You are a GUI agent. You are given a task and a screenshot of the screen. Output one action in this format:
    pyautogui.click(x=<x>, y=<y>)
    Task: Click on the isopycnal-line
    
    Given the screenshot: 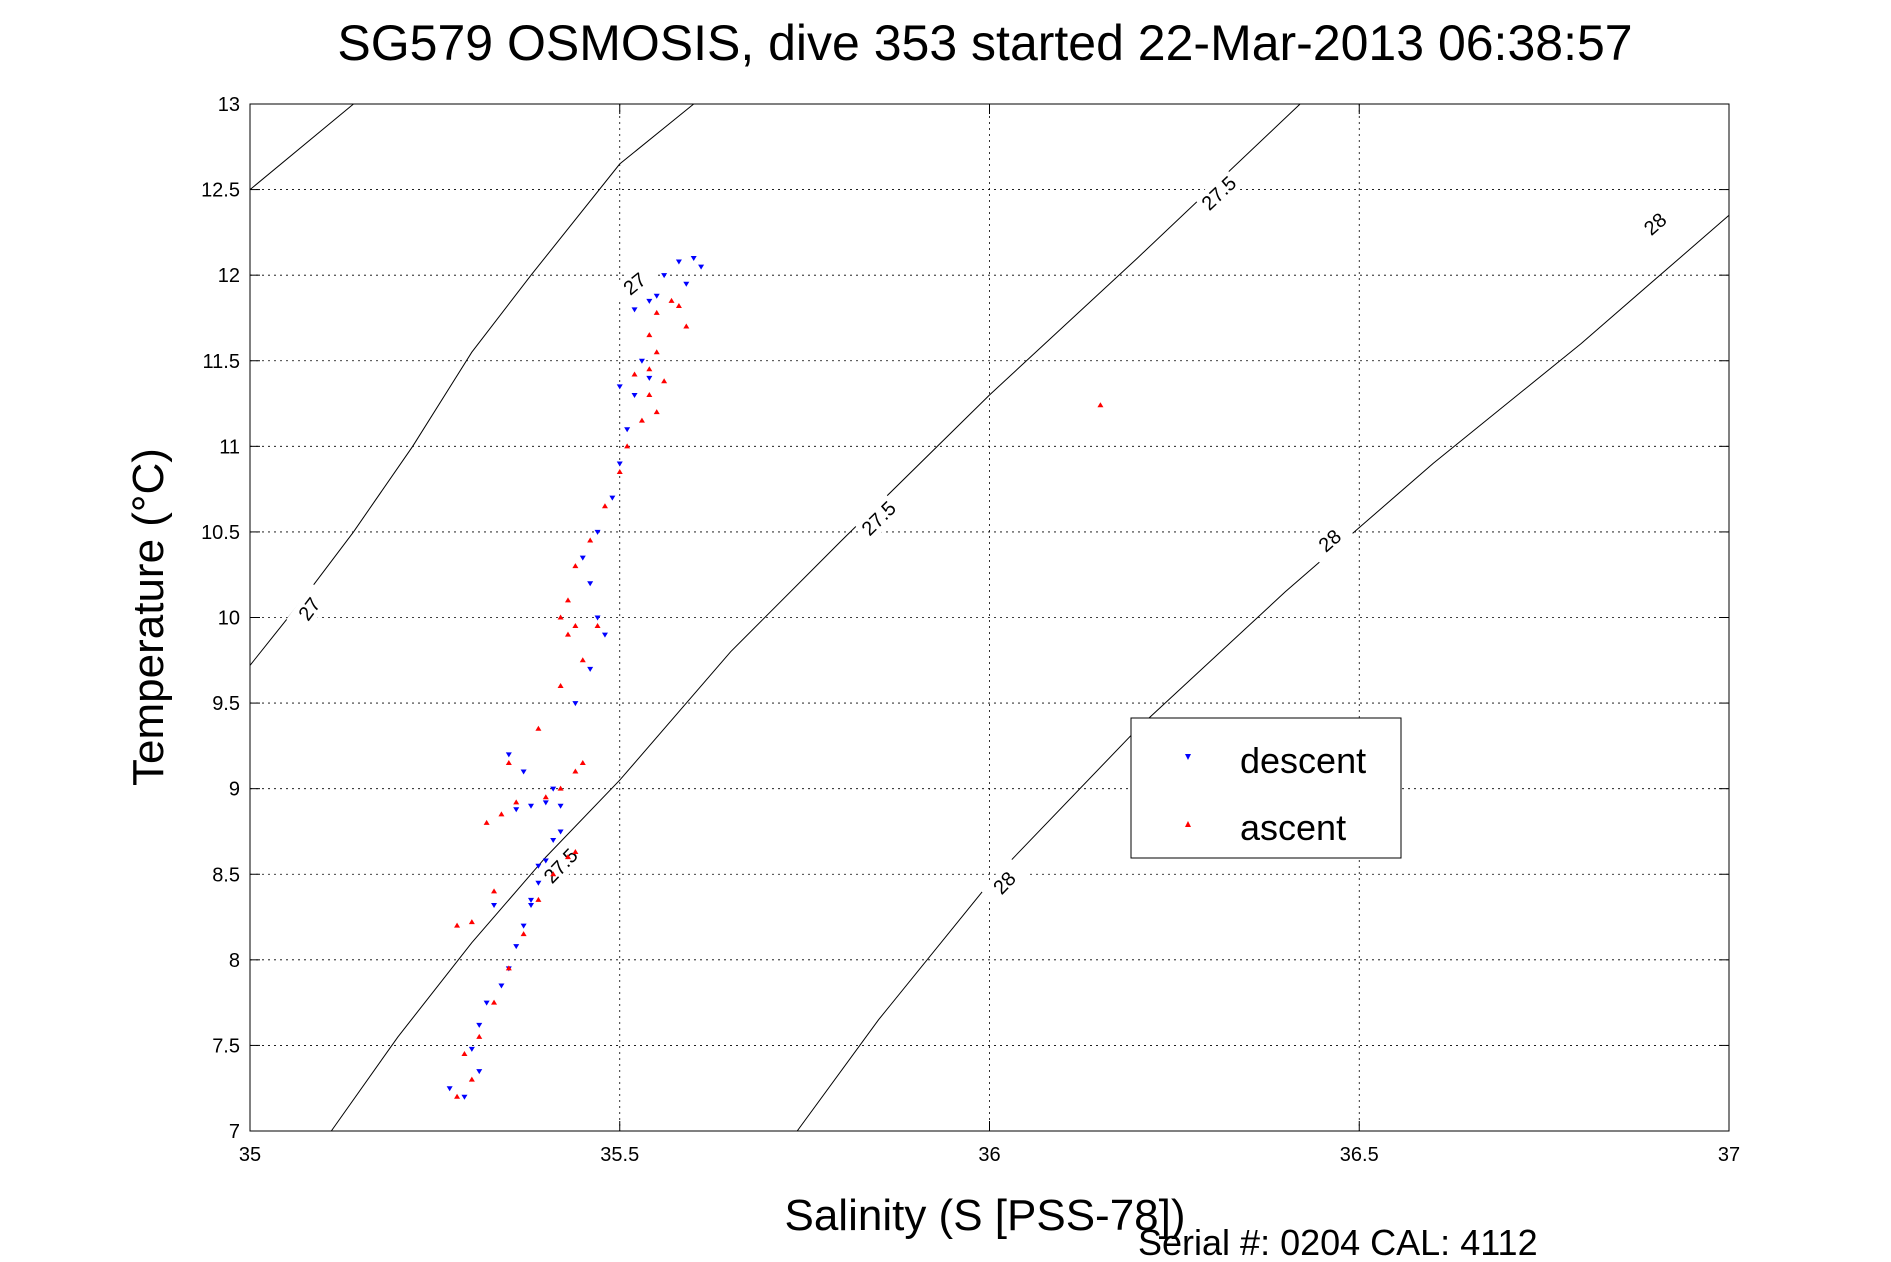 What is the action you would take?
    pyautogui.click(x=301, y=146)
    